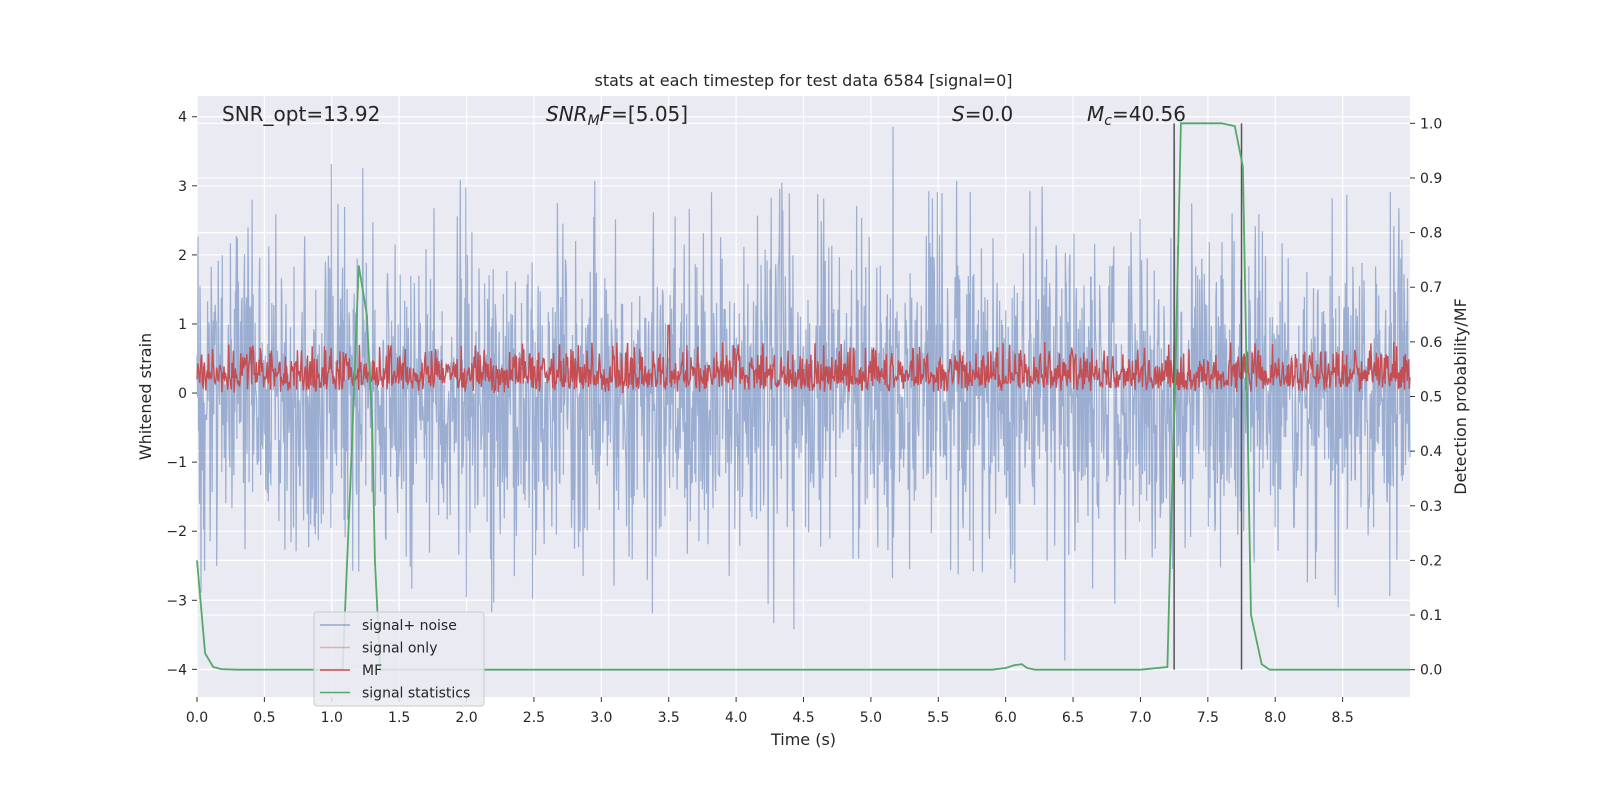 This screenshot has height=804, width=1600. What do you see at coordinates (803, 739) in the screenshot?
I see `x-axis-label: Time (s)` at bounding box center [803, 739].